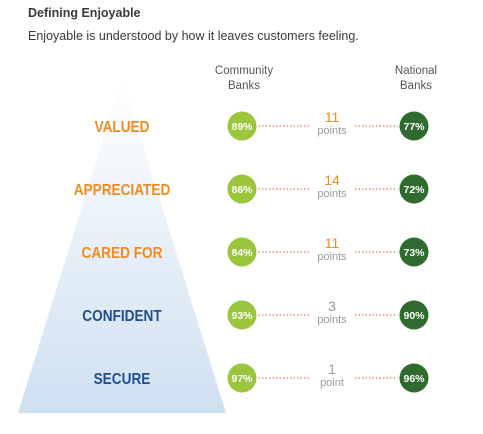  Describe the element at coordinates (84, 13) in the screenshot. I see `chart-title: Defining Enjoyable` at that location.